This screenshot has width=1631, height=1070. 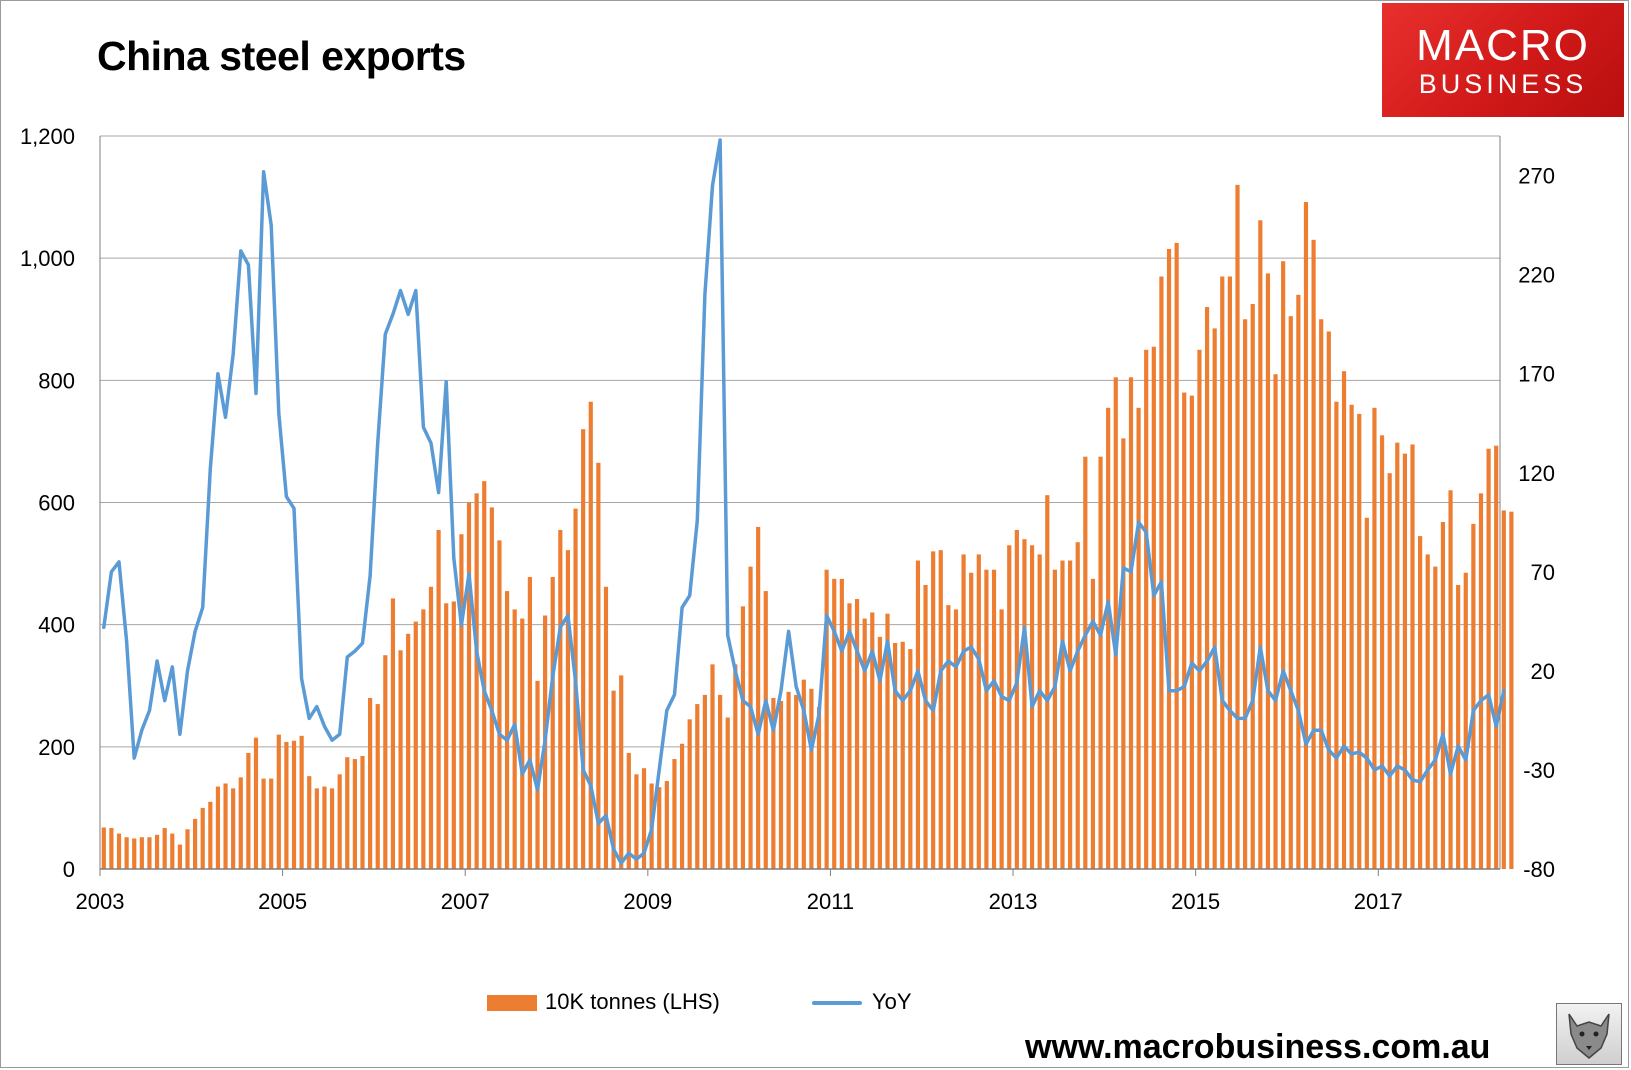 What do you see at coordinates (1503, 60) in the screenshot?
I see `macrobusiness-logo: MACRO BUSINESS` at bounding box center [1503, 60].